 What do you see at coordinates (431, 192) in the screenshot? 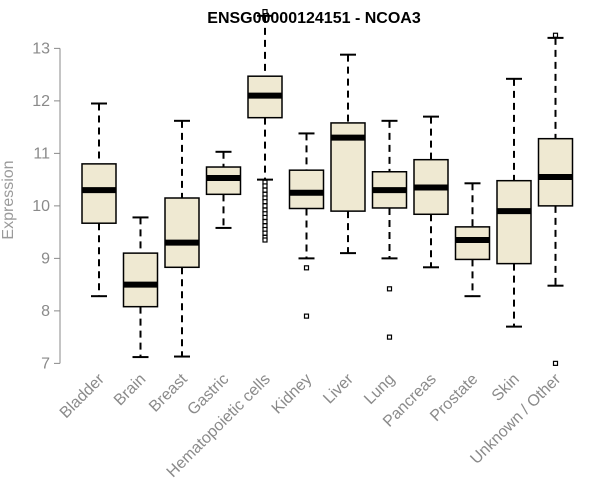
I see `box-pancreas` at bounding box center [431, 192].